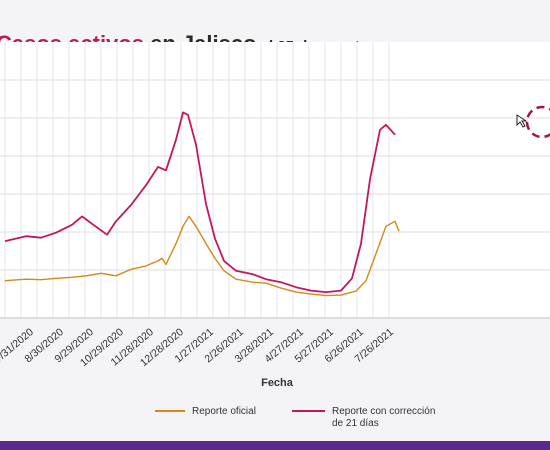 The height and width of the screenshot is (450, 550). What do you see at coordinates (355, 423) in the screenshot?
I see `legend-label-correccion-line2: de 21 días` at bounding box center [355, 423].